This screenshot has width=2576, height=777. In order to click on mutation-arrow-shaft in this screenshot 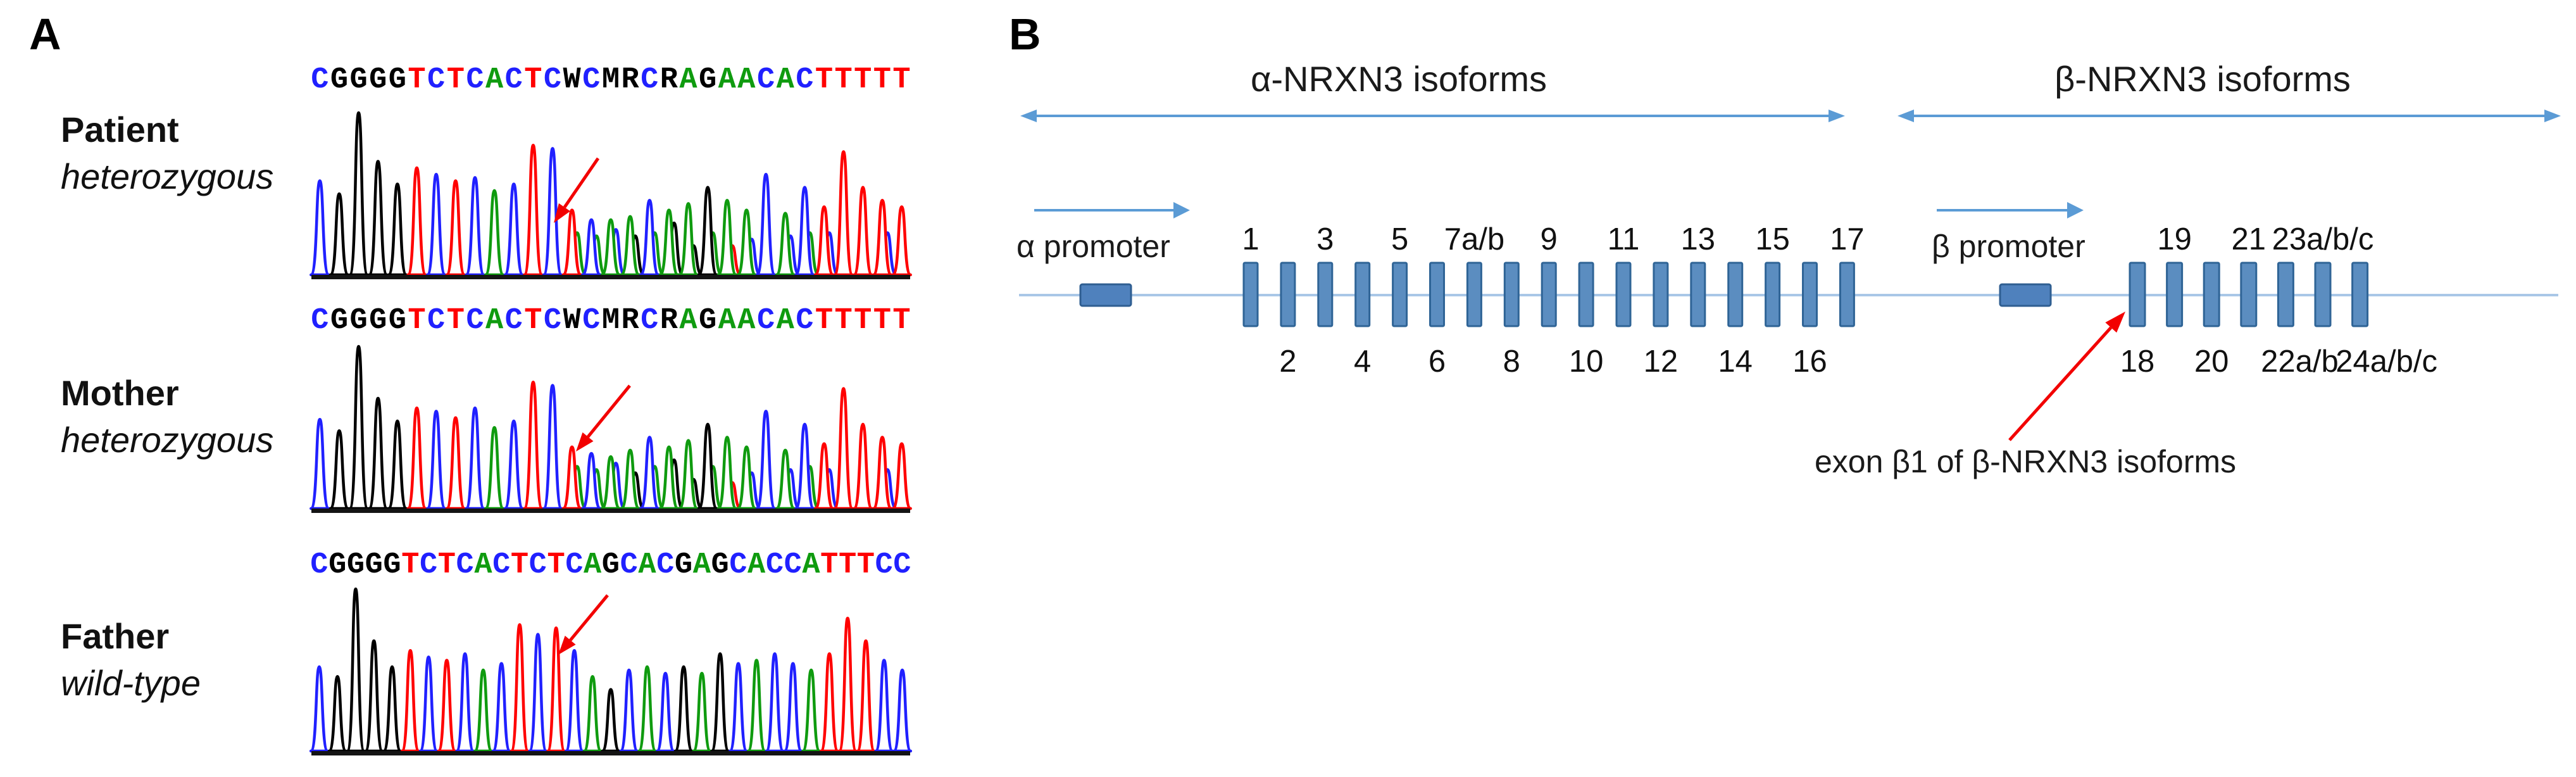, I will do `click(609, 411)`.